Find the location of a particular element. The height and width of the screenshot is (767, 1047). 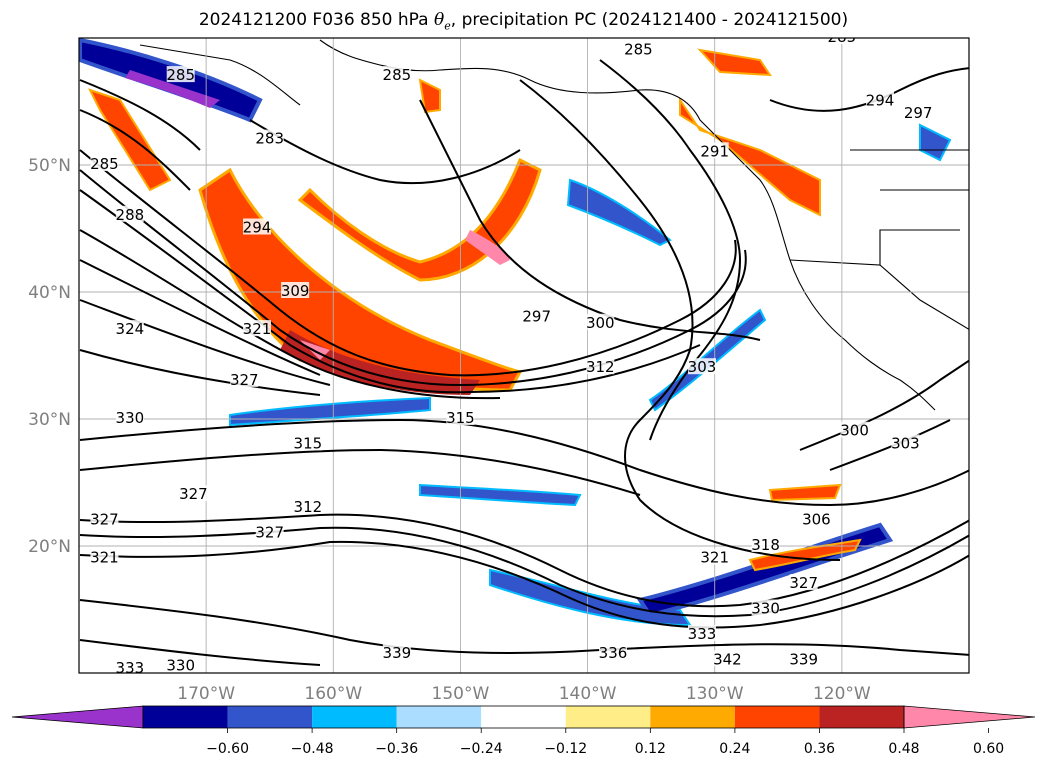

contour-label: 309 is located at coordinates (295, 291).